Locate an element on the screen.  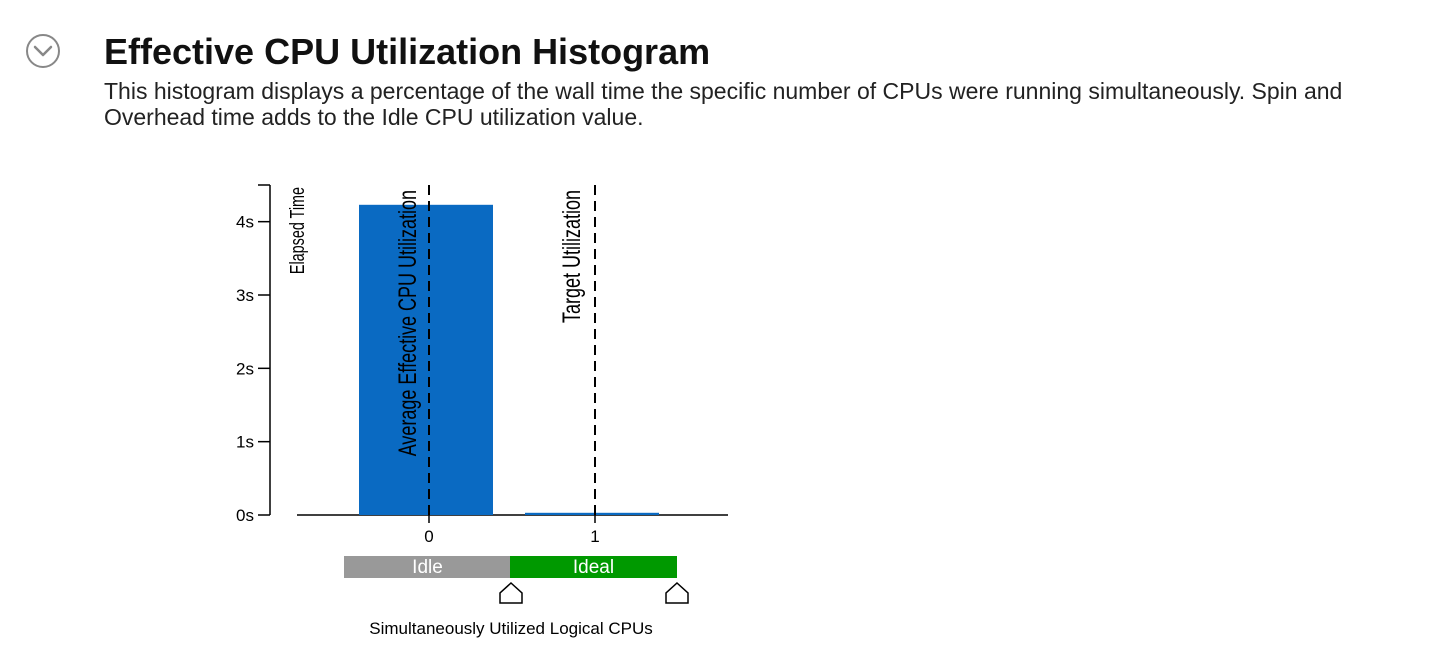
band-label: Idle is located at coordinates (427, 567).